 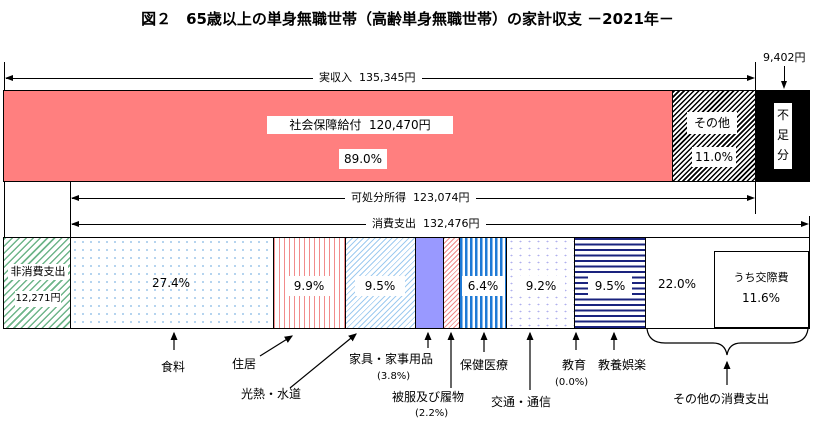 What do you see at coordinates (367, 78) in the screenshot?
I see `income-total-label: 実収入 135,345円` at bounding box center [367, 78].